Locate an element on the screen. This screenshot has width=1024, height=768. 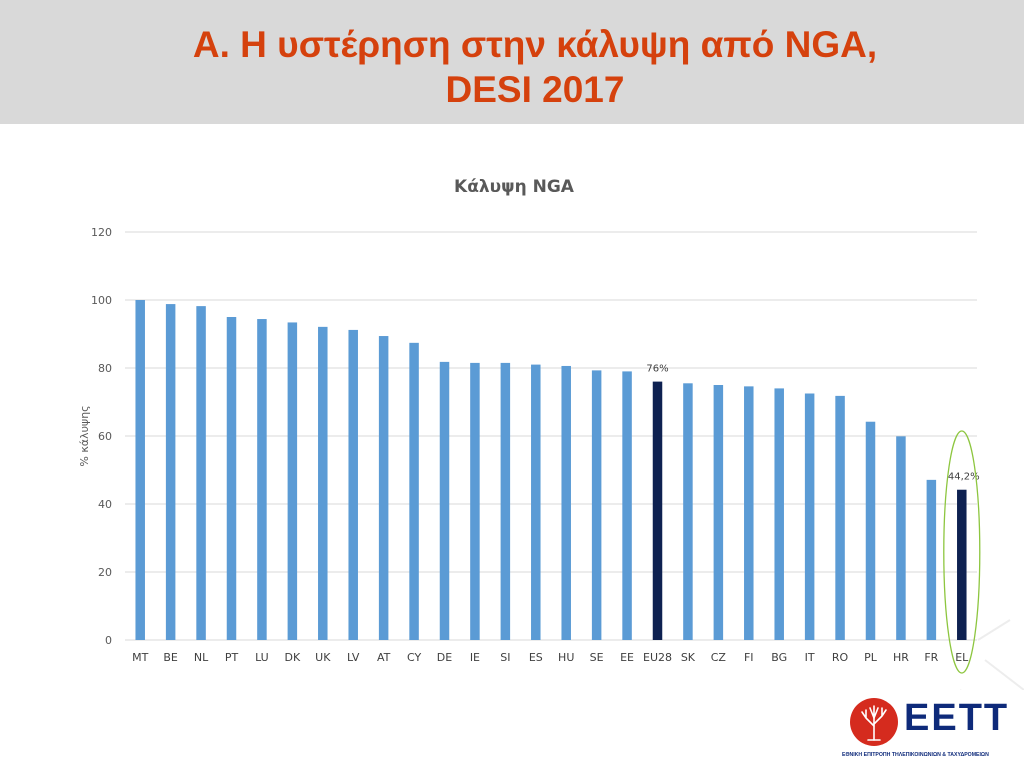
y-tick-40: 40 is located at coordinates (105, 504).